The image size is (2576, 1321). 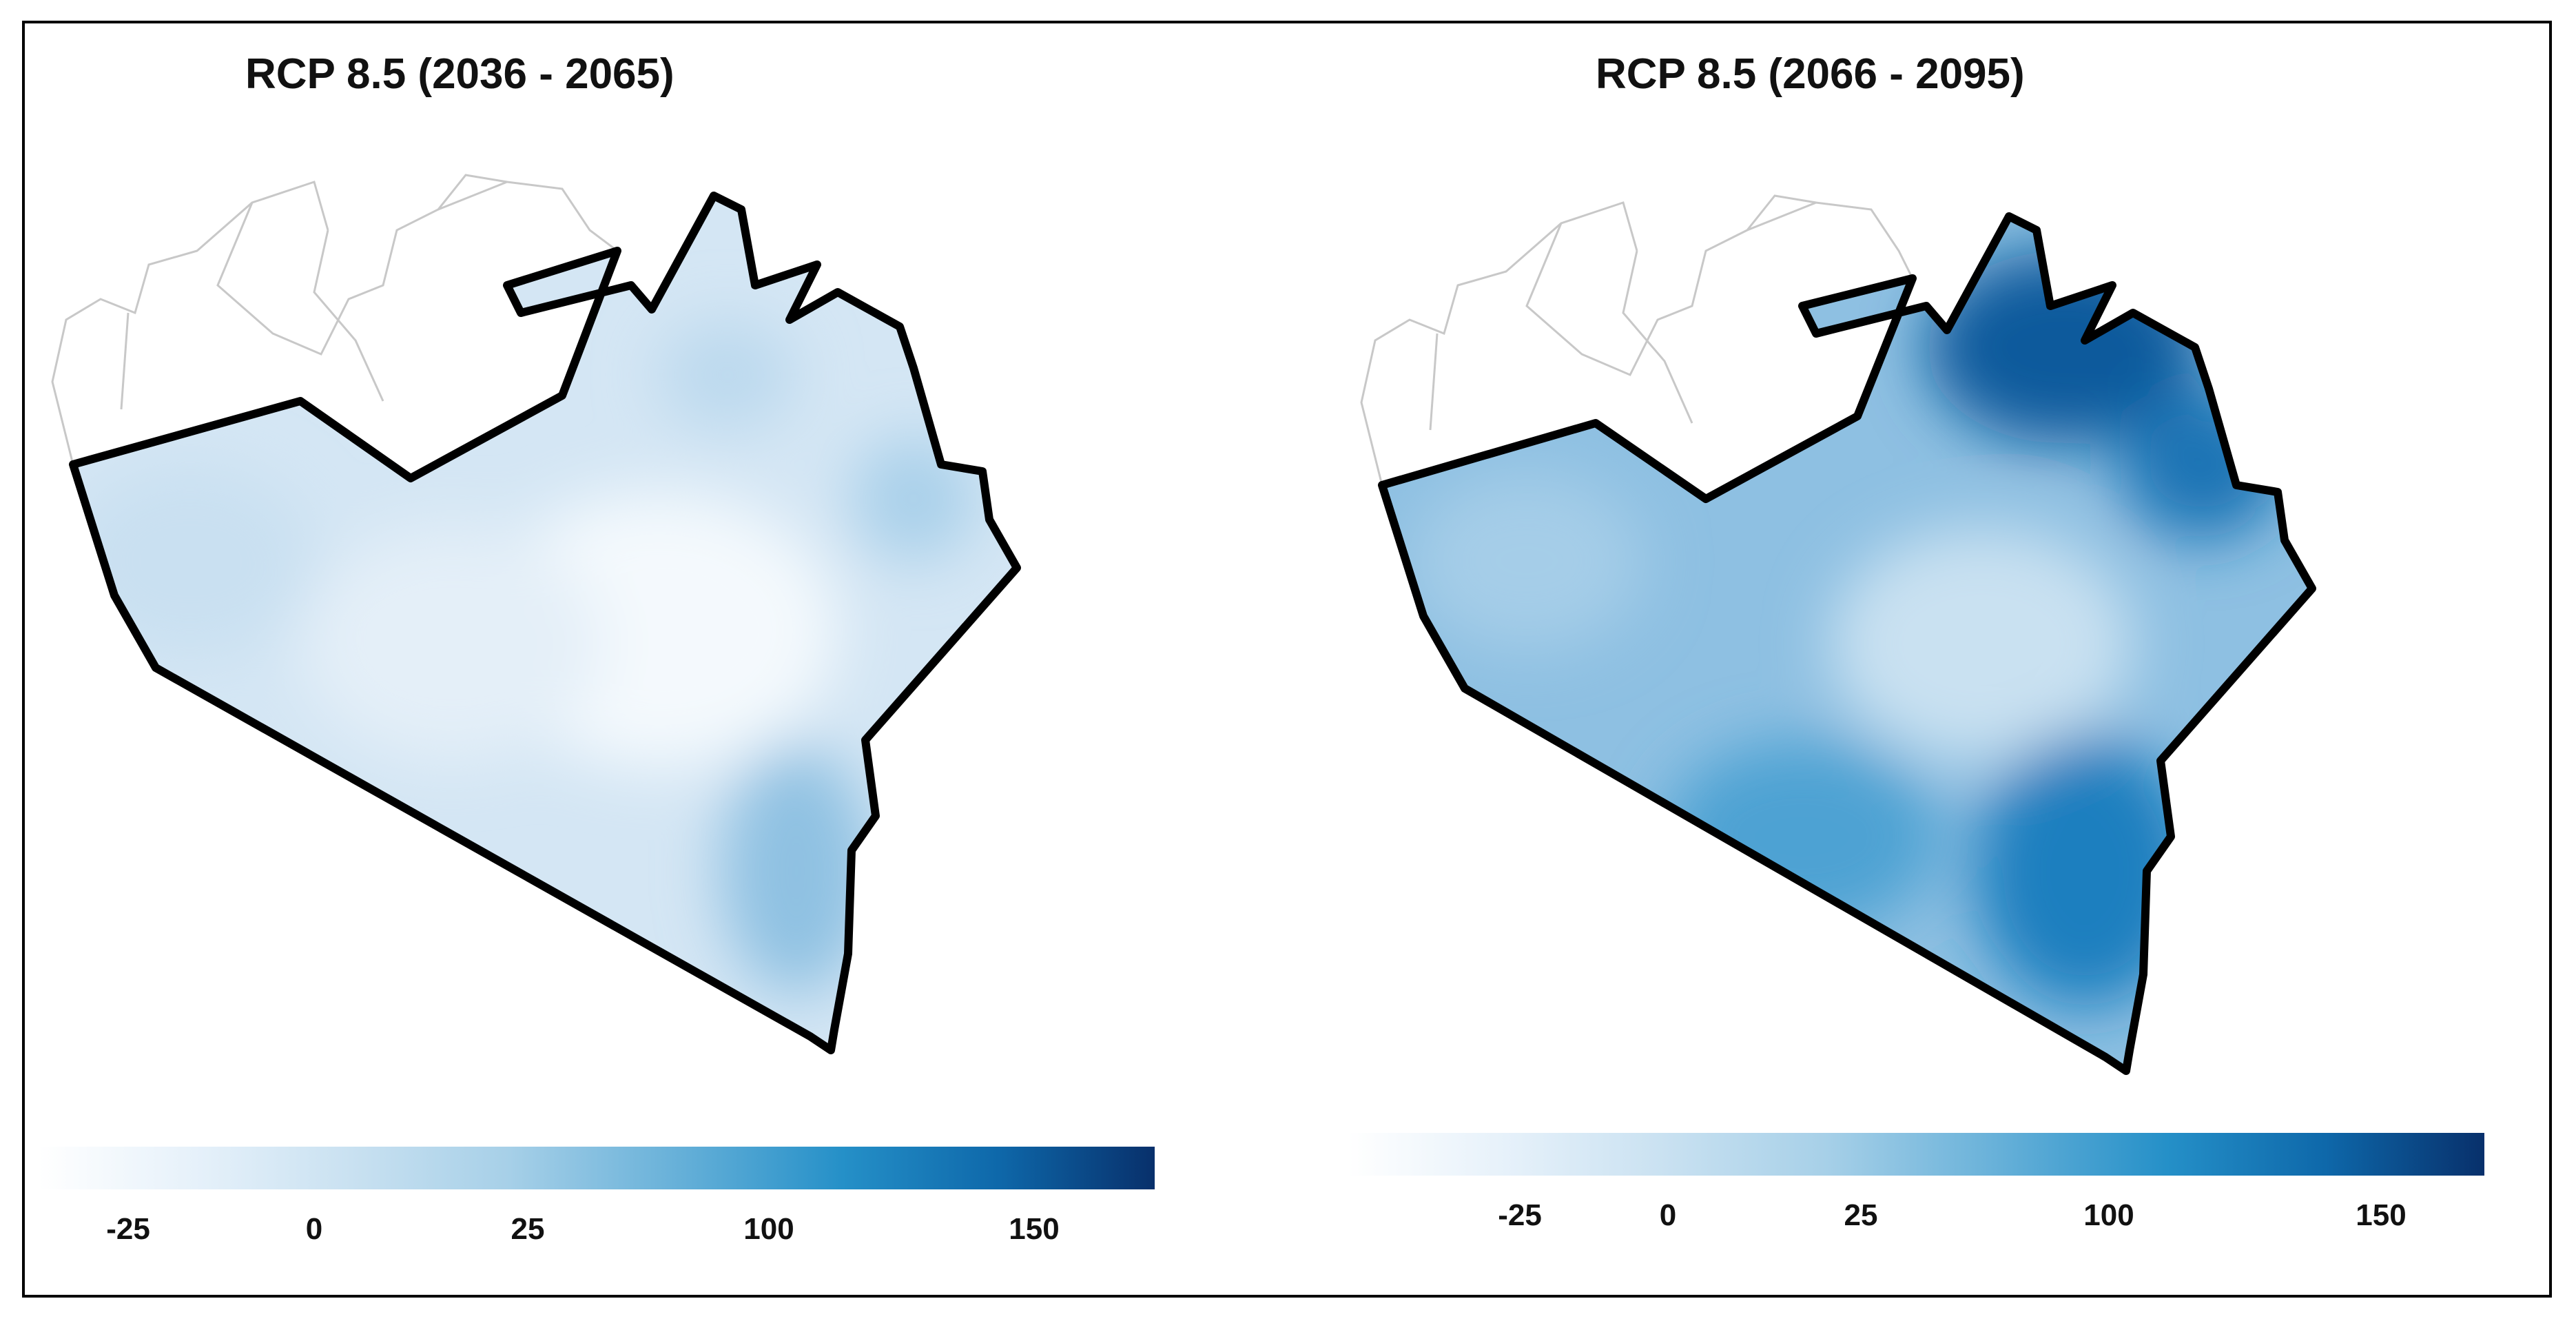 I want to click on map-title: RCP 8.5 (2066 - 2095), so click(x=1810, y=74).